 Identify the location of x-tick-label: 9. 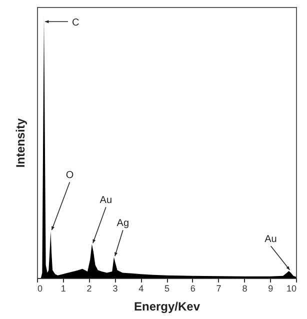
(271, 289).